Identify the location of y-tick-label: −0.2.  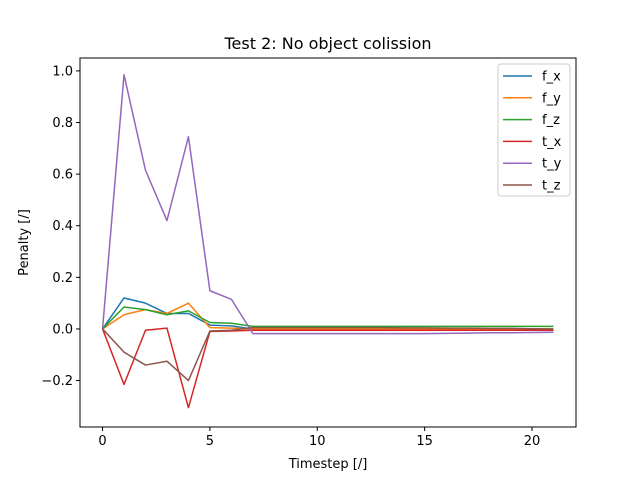
(57, 381).